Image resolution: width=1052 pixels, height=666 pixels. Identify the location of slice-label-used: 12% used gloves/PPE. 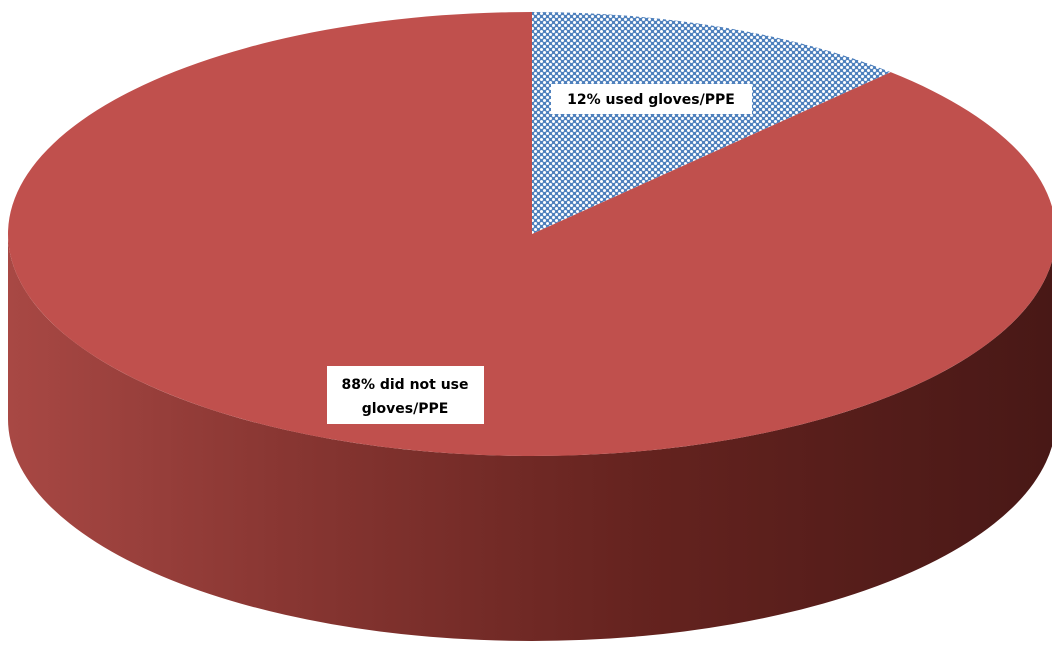
(651, 99).